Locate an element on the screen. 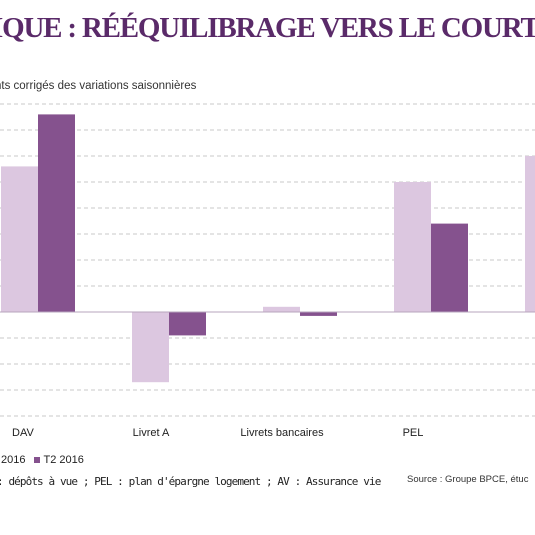 This screenshot has width=535, height=535. legend-item-t2-2016: T2 2016 is located at coordinates (59, 460).